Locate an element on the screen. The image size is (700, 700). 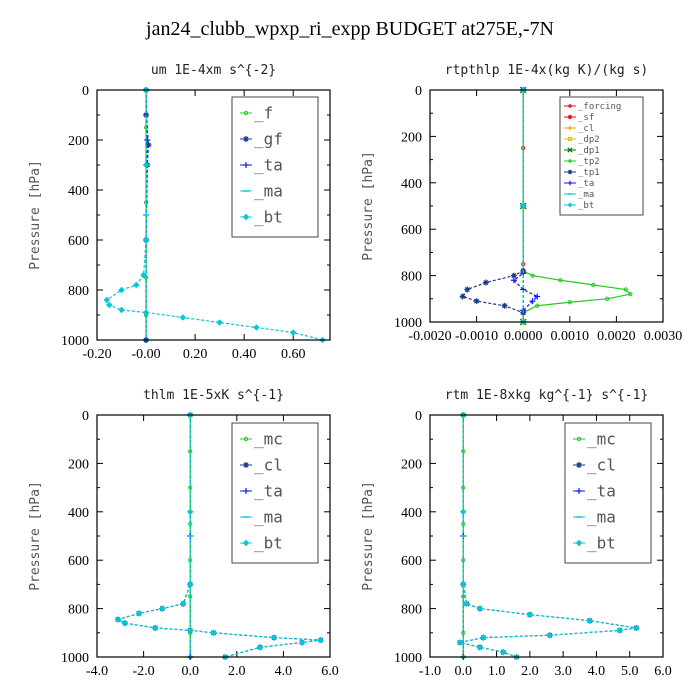
x-tick-label: 5.0 is located at coordinates (630, 671).